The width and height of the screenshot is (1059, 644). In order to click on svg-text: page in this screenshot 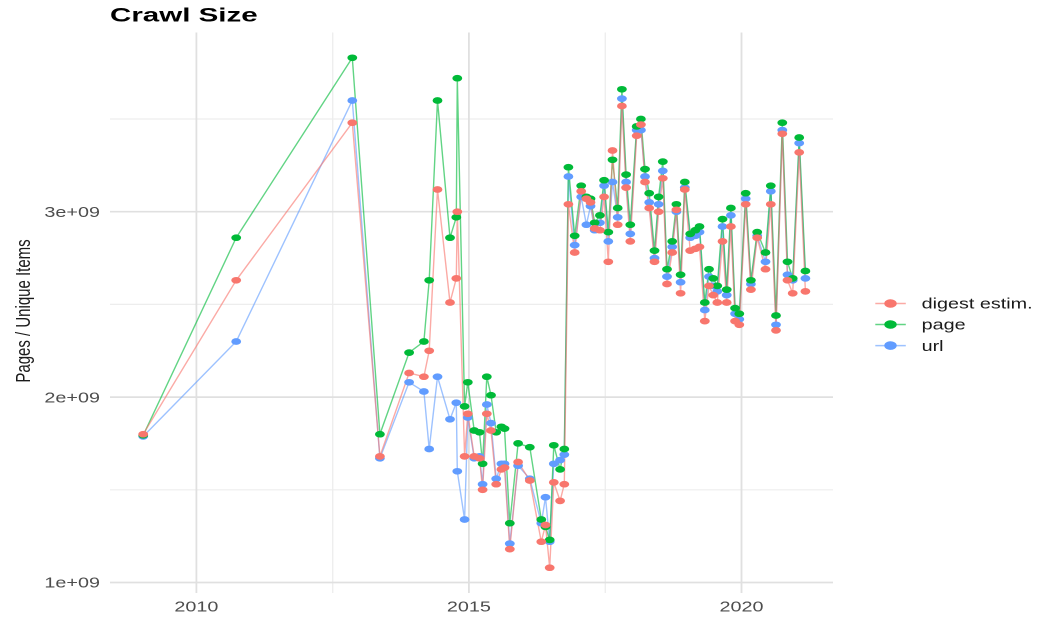, I will do `click(944, 324)`.